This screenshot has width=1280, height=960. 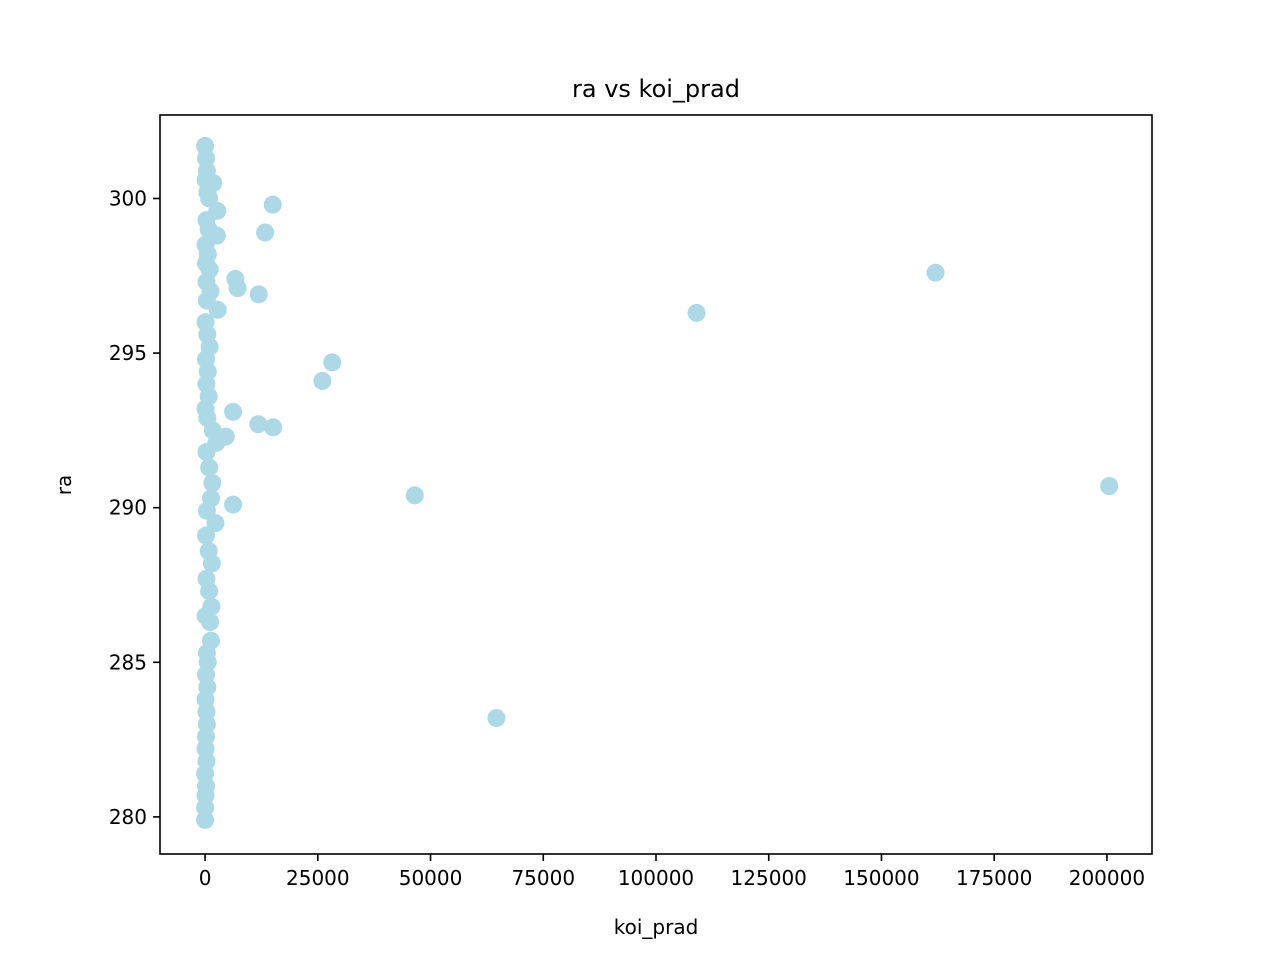 I want to click on x-axis-label: koi_prad, so click(x=656, y=927).